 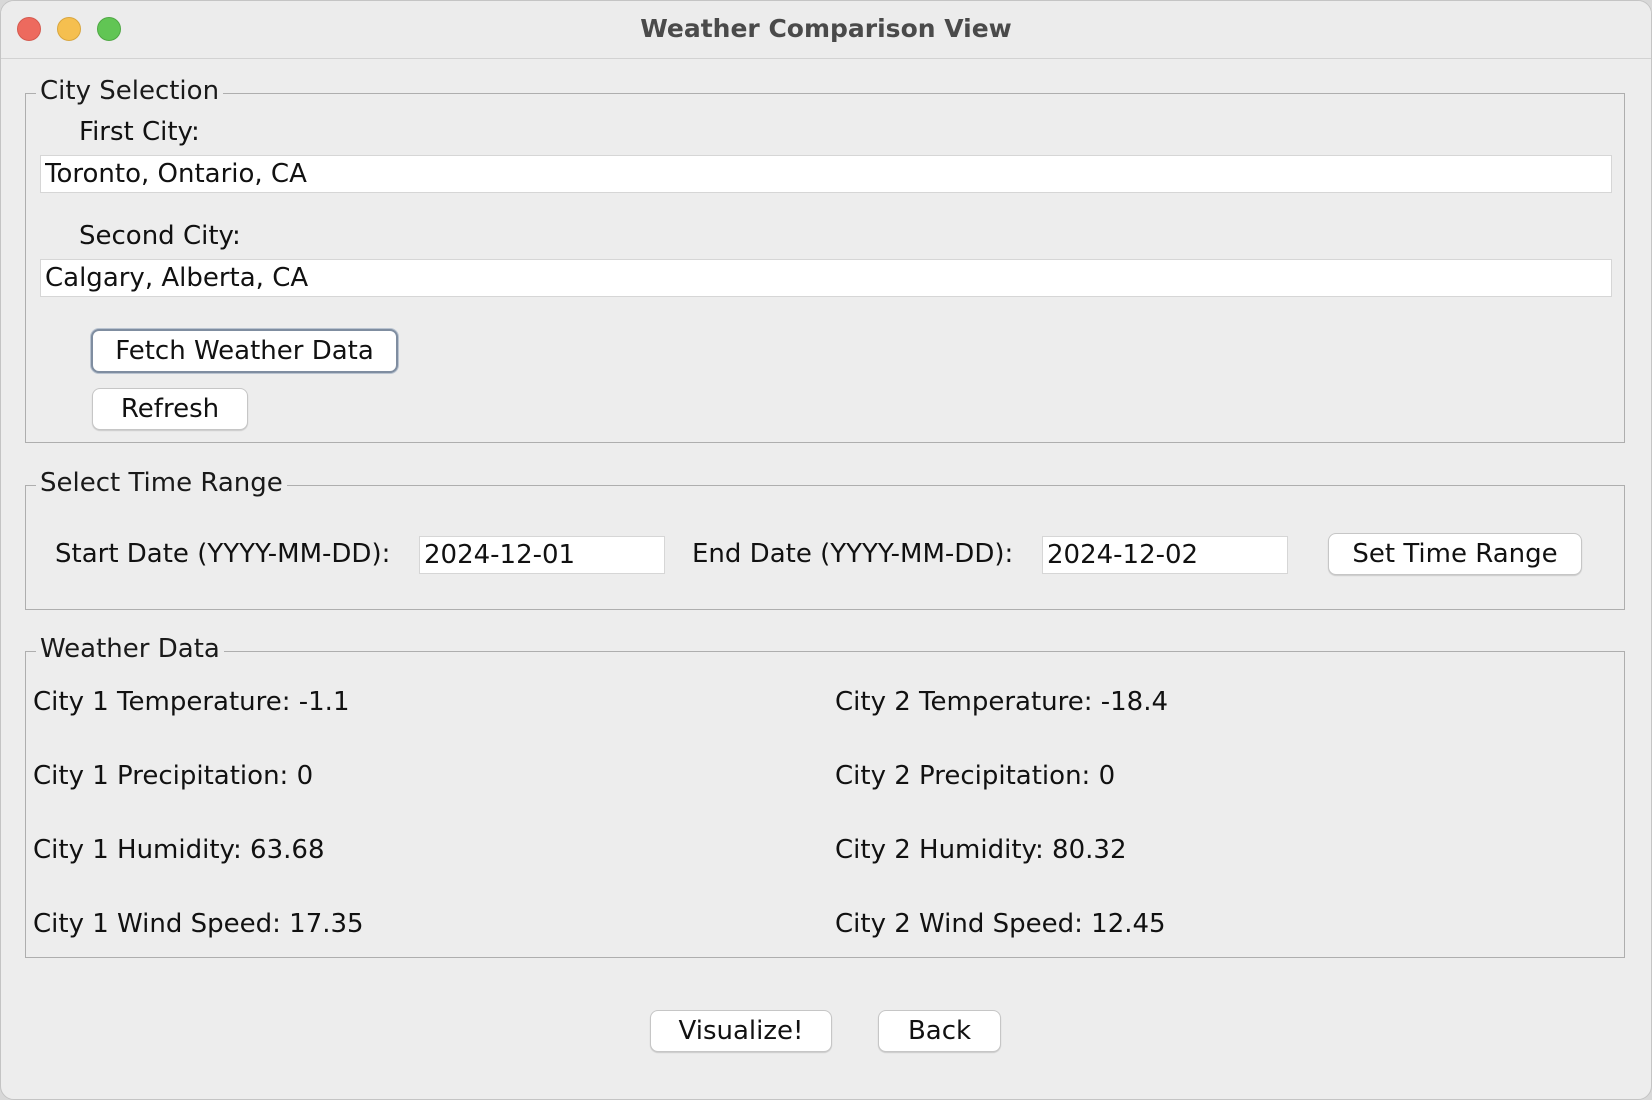 I want to click on window-title: Weather Comparison View, so click(x=826, y=28).